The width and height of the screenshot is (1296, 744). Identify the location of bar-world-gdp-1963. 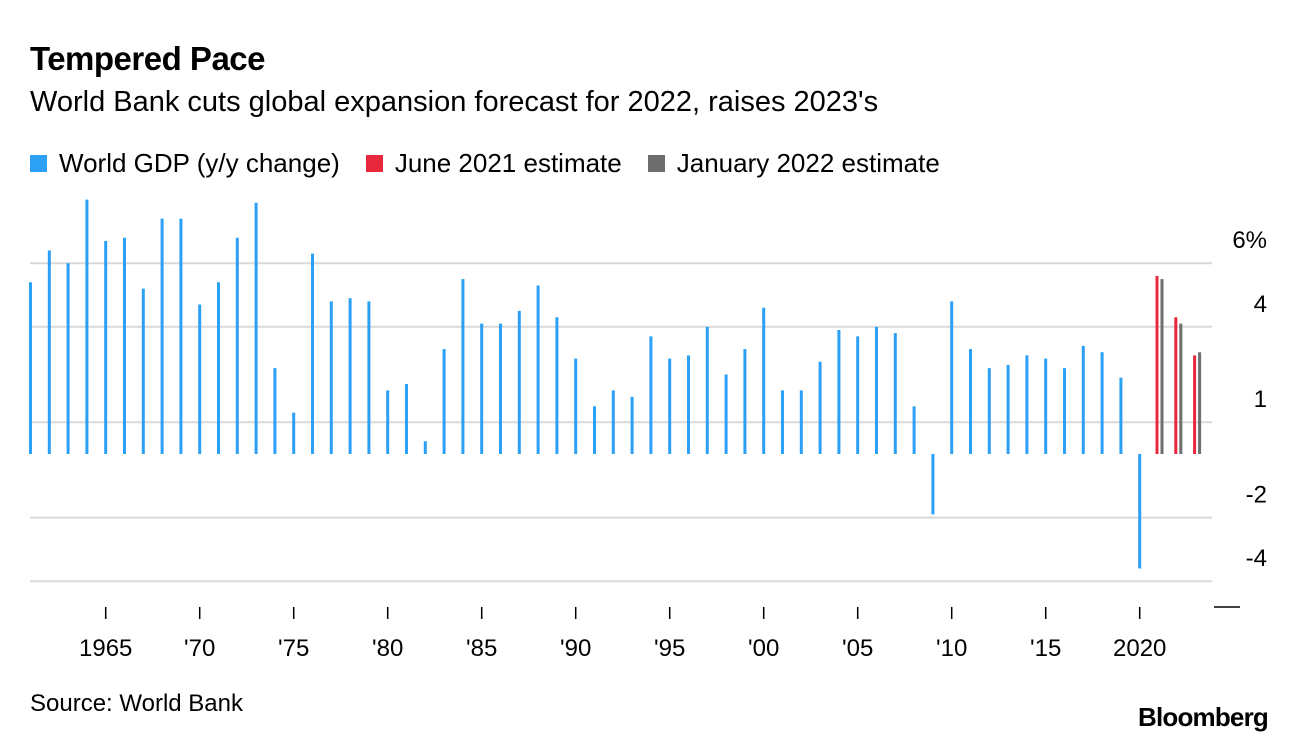
(68, 358).